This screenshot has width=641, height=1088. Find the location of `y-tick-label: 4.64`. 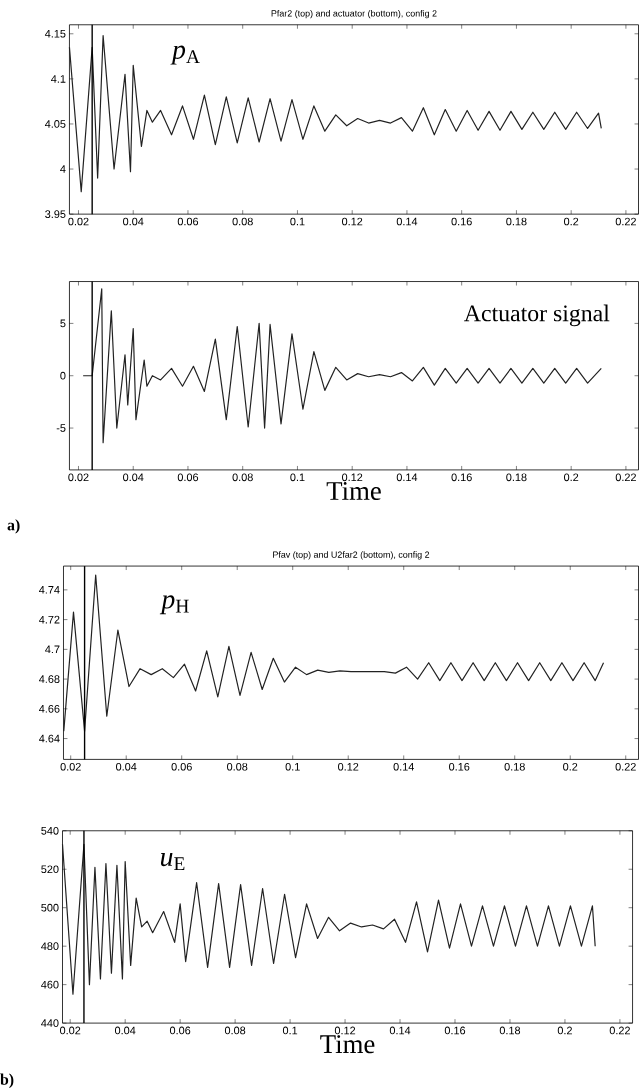

y-tick-label: 4.64 is located at coordinates (49, 738).